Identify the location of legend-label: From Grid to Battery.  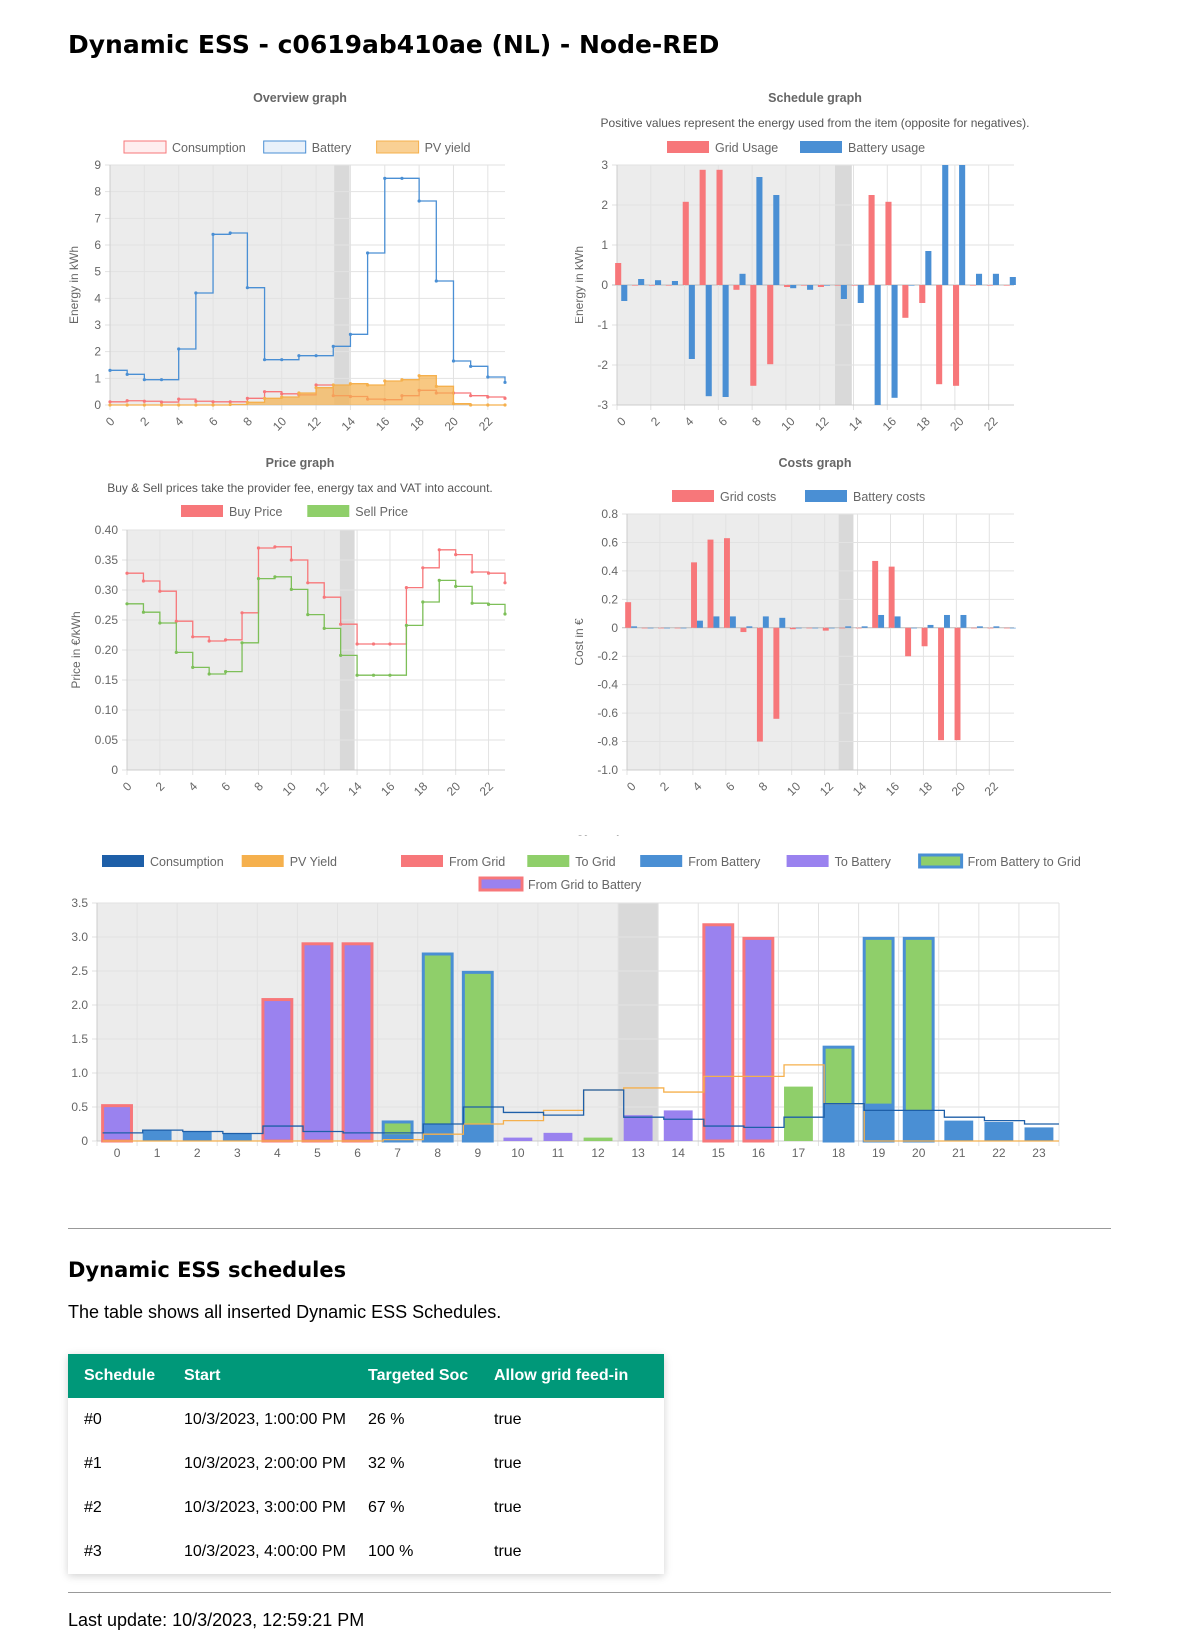
(585, 885).